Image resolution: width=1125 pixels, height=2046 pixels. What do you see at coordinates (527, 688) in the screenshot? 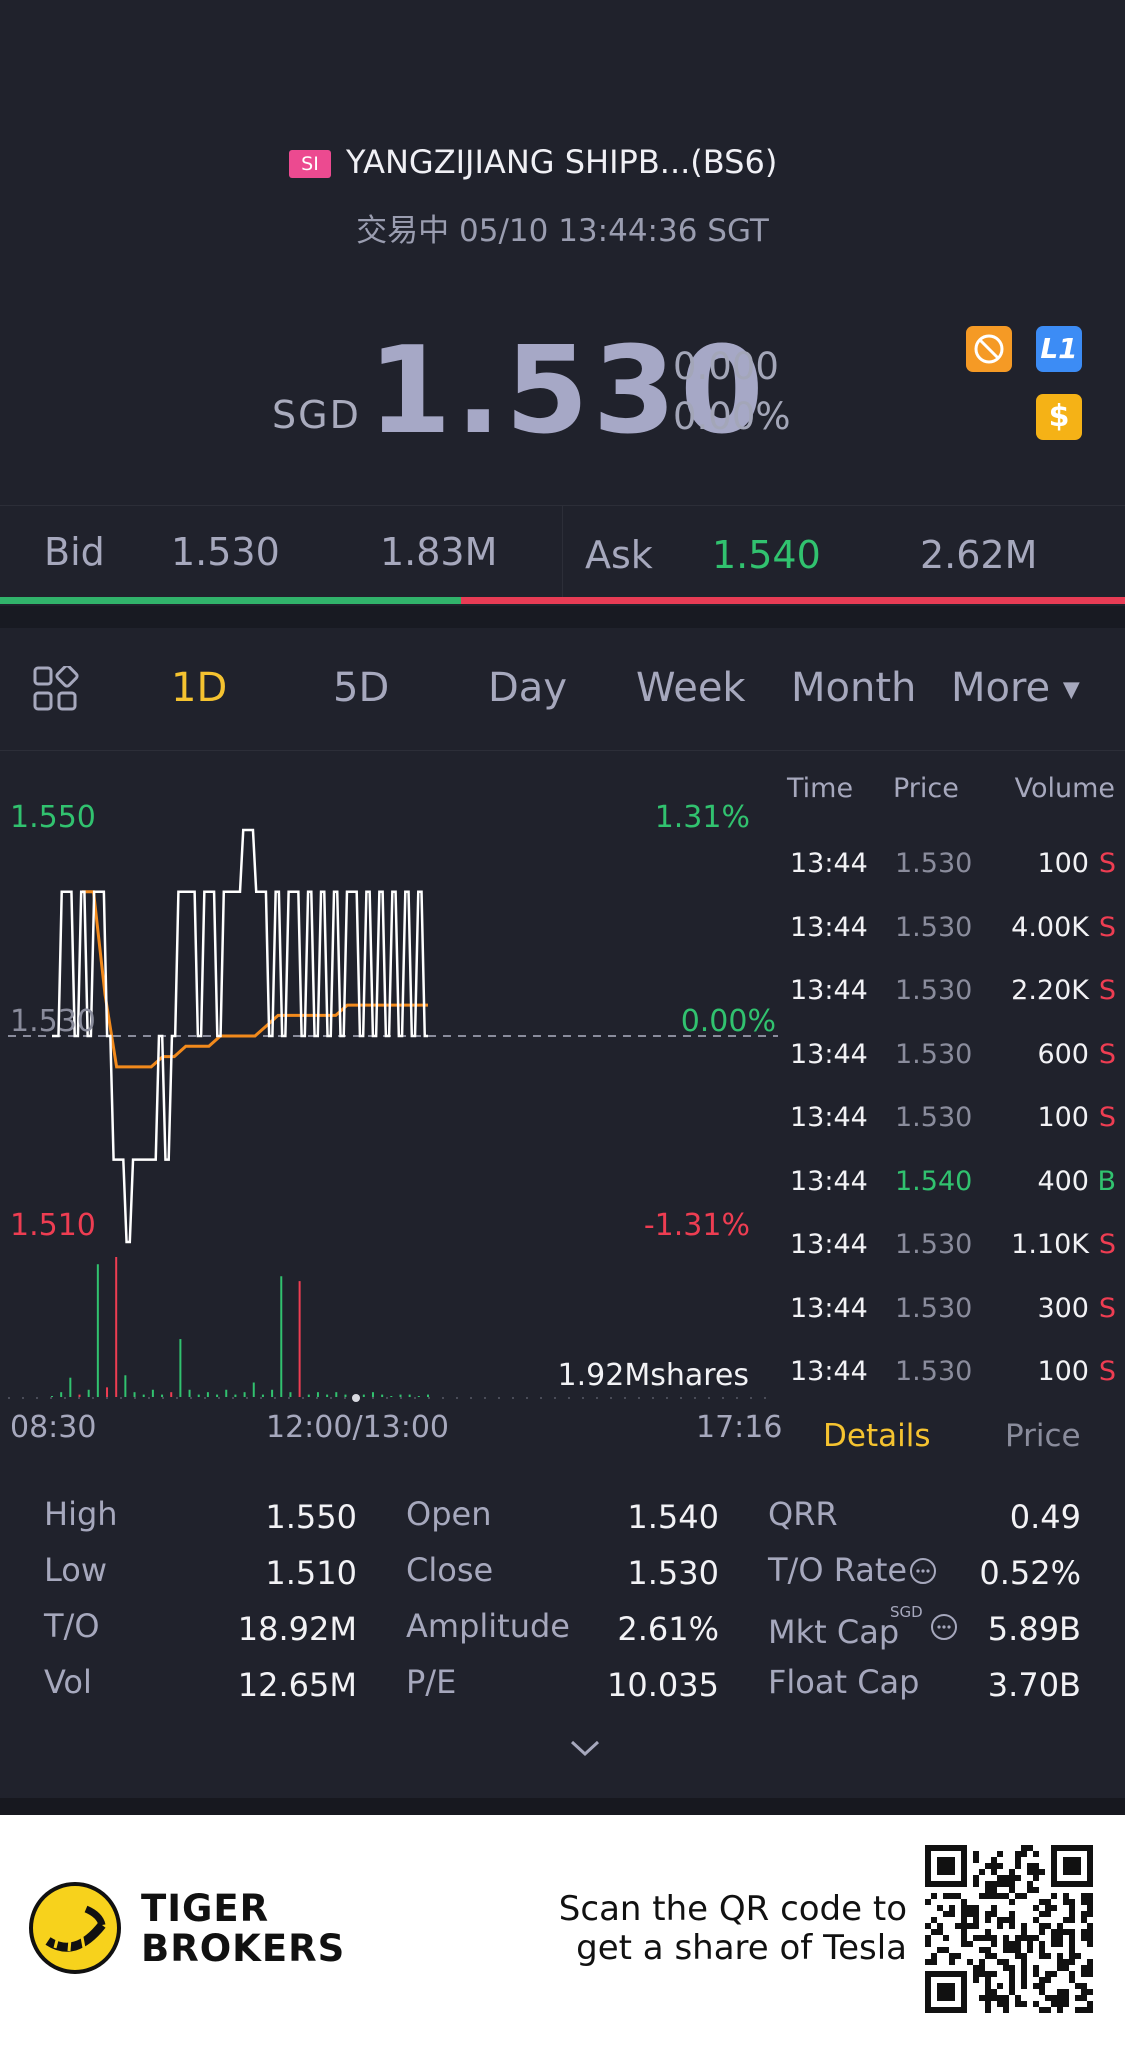
I see `tab-day: Day` at bounding box center [527, 688].